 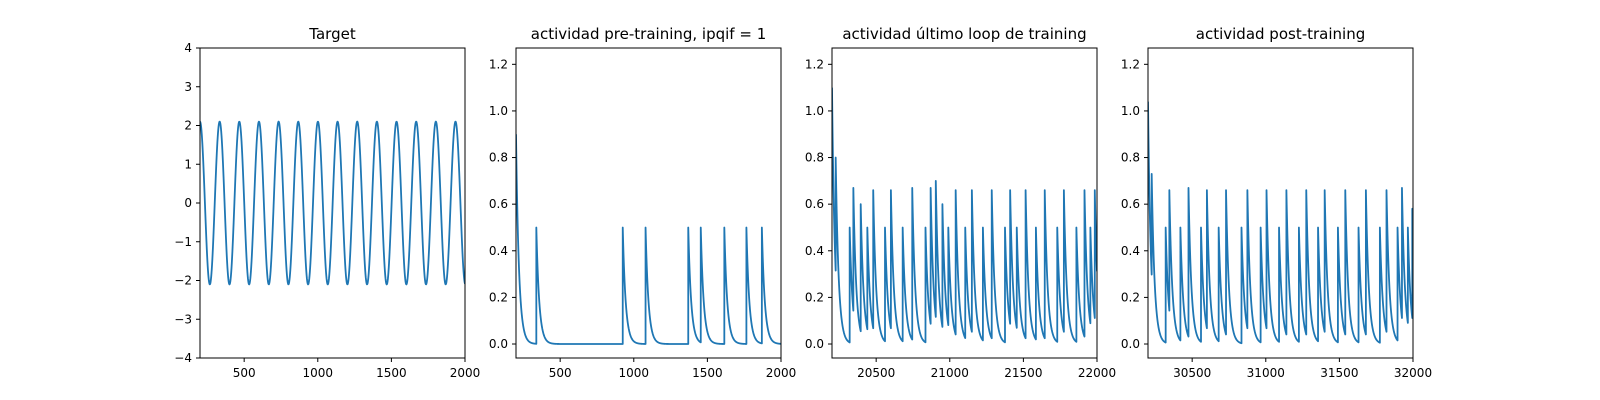 What do you see at coordinates (1266, 373) in the screenshot?
I see `x-tick-label: 31000` at bounding box center [1266, 373].